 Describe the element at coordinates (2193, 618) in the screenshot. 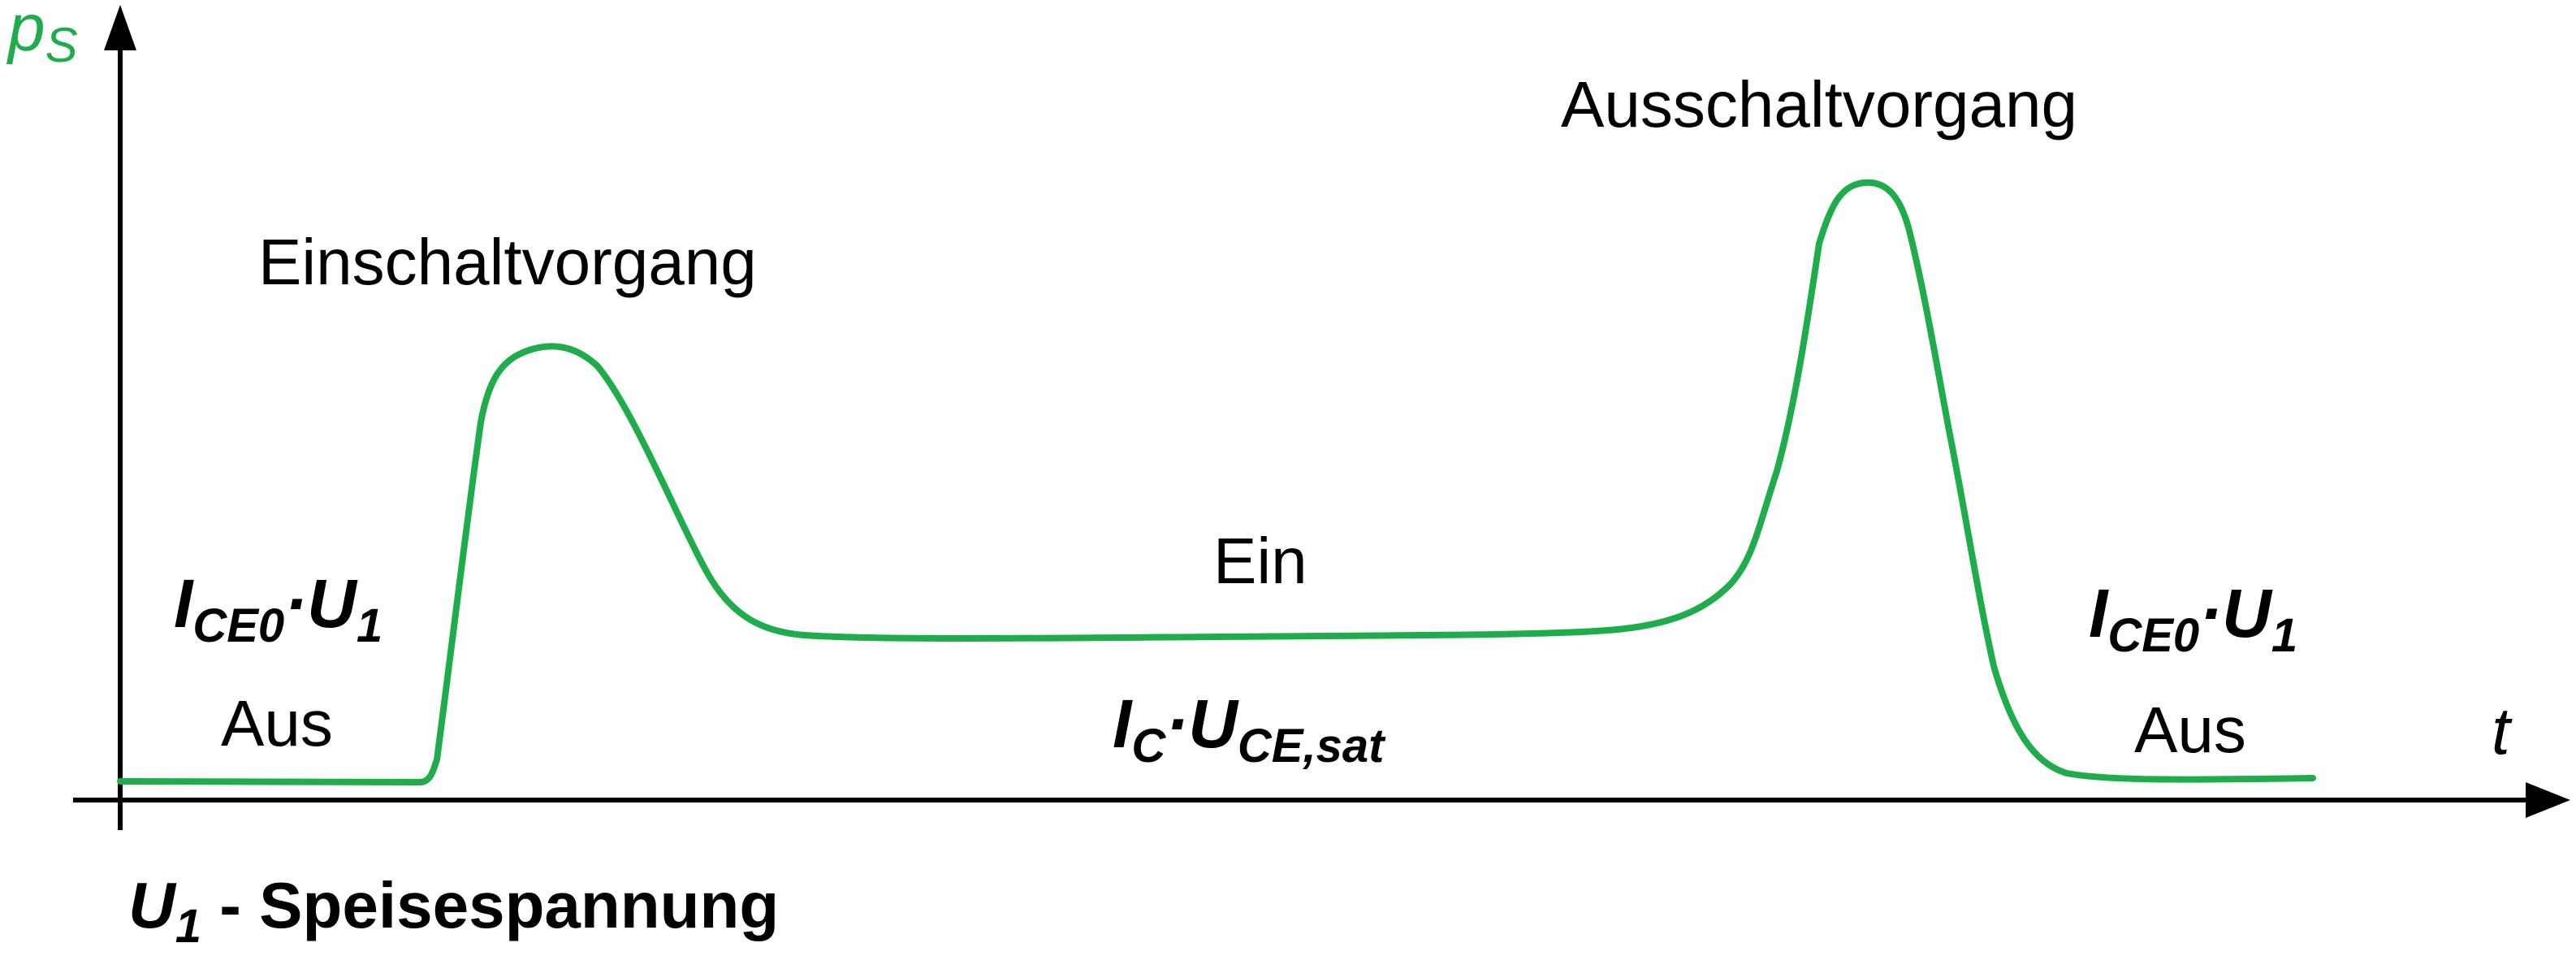

I see `formula-off-right: ICE0·U1` at that location.